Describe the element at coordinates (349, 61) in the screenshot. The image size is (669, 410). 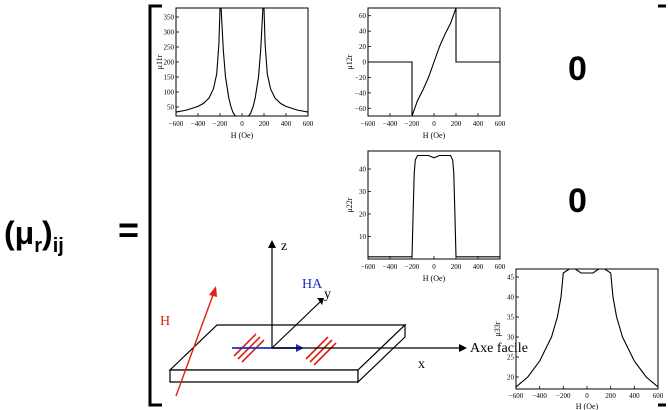
I see `y-axis-title: μ12r` at that location.